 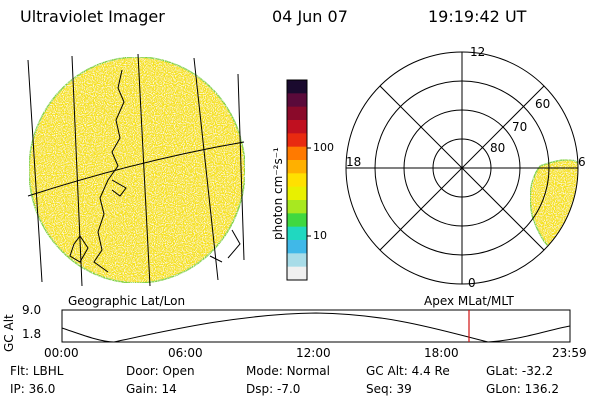 I want to click on status-filter: Flt: LBHL, so click(x=37, y=371).